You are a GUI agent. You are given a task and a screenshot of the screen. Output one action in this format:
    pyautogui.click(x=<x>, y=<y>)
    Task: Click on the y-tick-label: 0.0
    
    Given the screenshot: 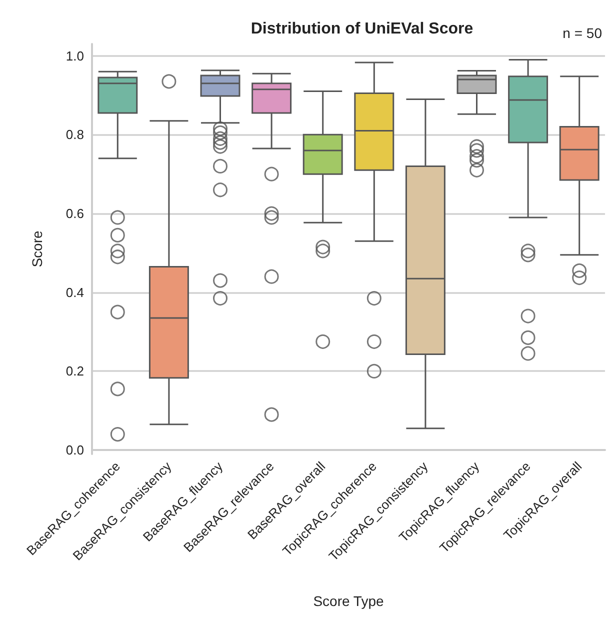 What is the action you would take?
    pyautogui.click(x=75, y=450)
    